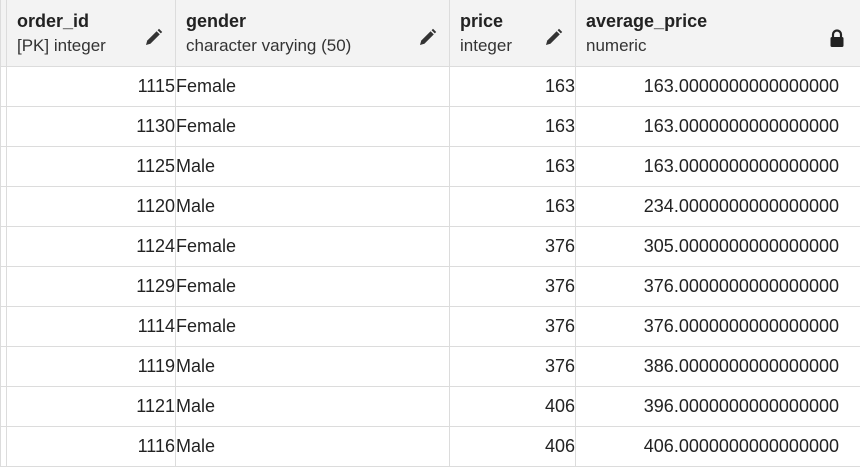  What do you see at coordinates (91, 406) in the screenshot?
I see `cell-order-id: 1121` at bounding box center [91, 406].